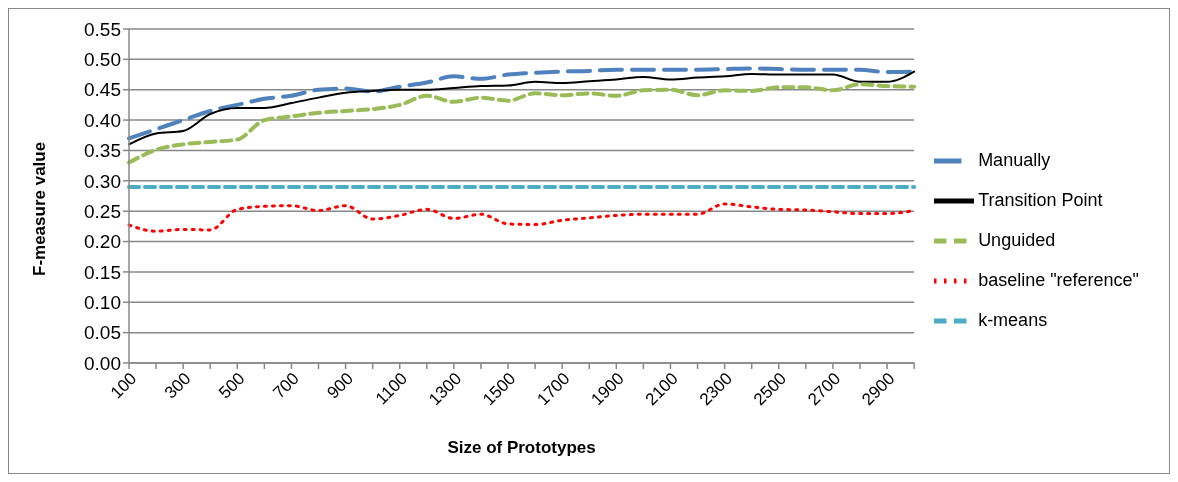  Describe the element at coordinates (102, 272) in the screenshot. I see `y-tick-label: 0.15` at that location.